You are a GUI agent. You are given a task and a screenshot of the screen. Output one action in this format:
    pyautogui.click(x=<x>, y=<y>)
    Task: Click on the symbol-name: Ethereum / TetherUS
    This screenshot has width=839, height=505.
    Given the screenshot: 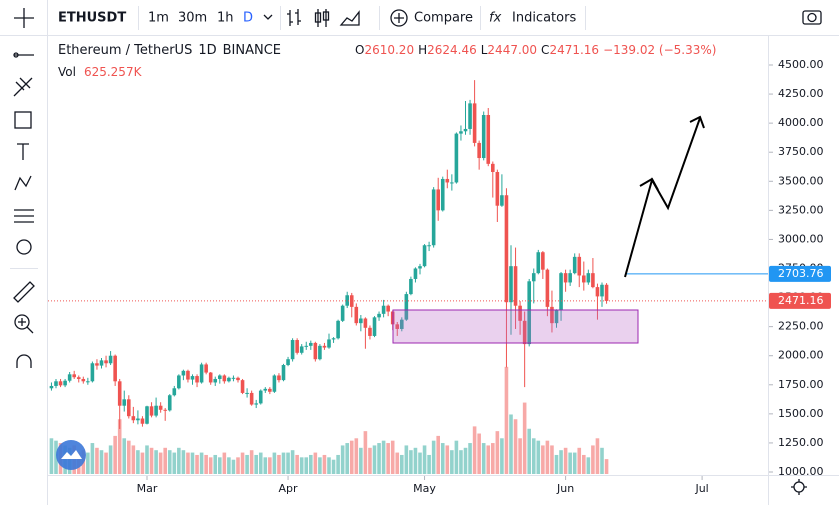 What is the action you would take?
    pyautogui.click(x=125, y=50)
    